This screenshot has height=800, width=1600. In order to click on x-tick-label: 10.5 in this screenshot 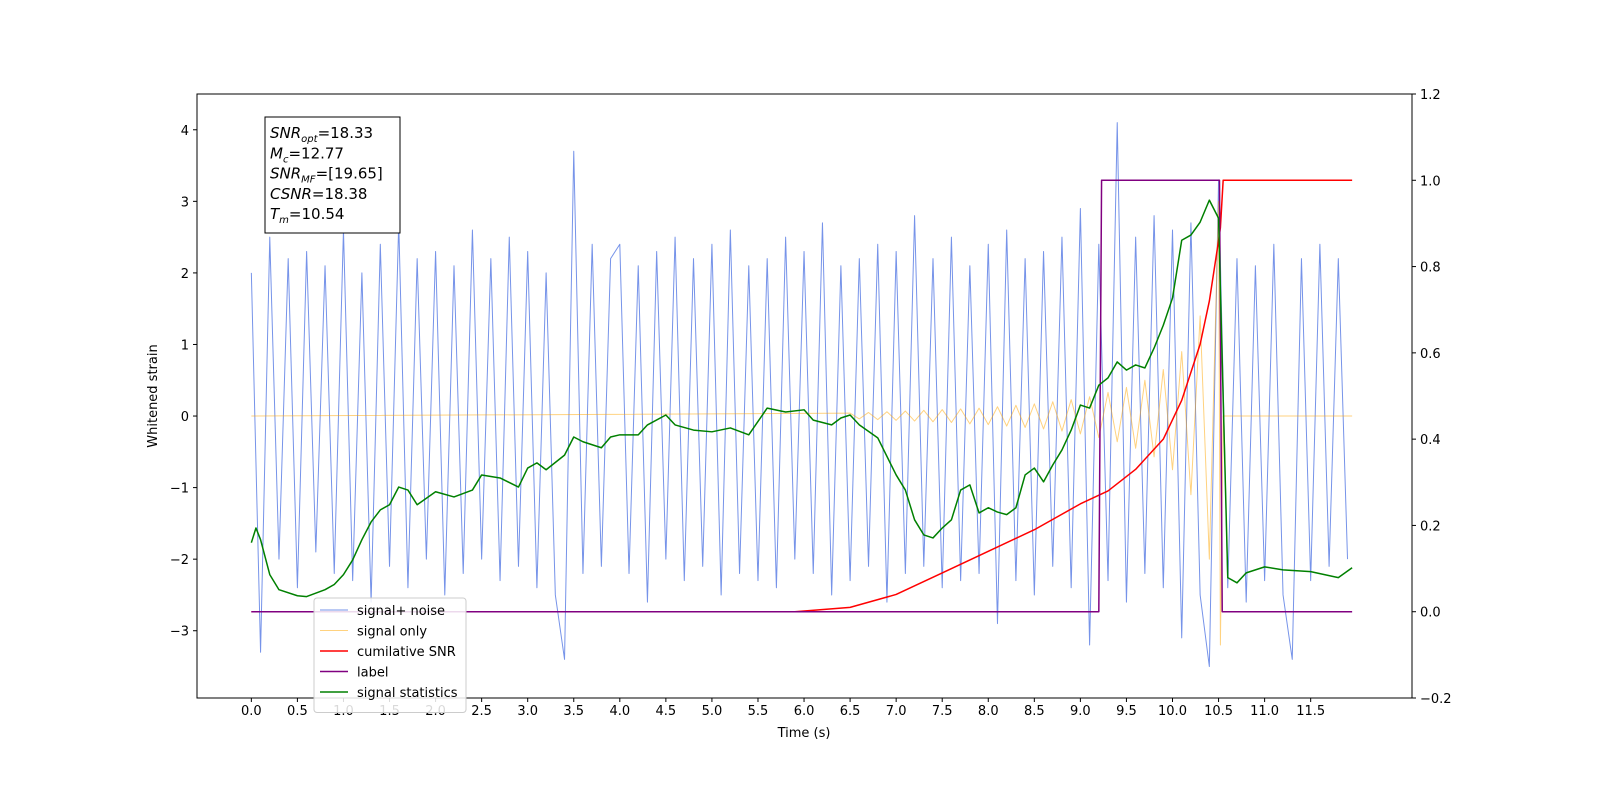, I will do `click(1218, 711)`.